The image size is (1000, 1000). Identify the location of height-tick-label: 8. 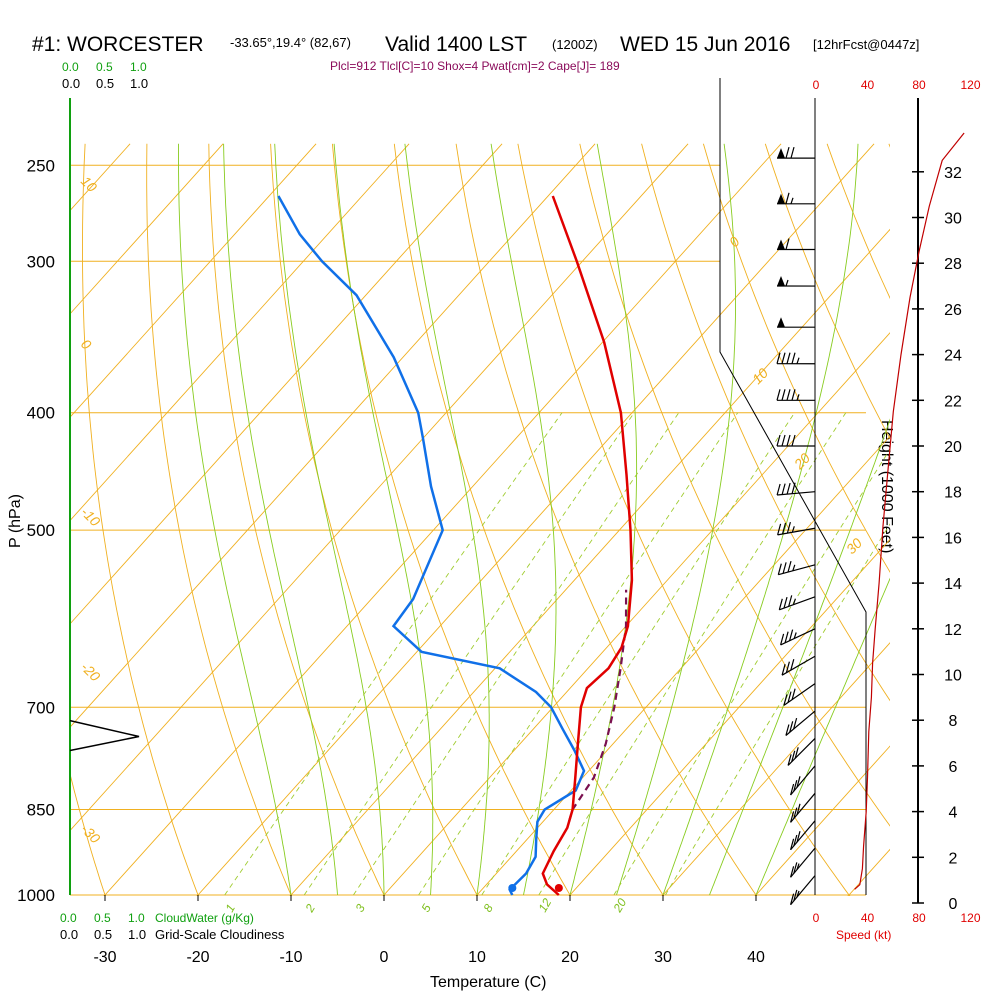
(953, 721).